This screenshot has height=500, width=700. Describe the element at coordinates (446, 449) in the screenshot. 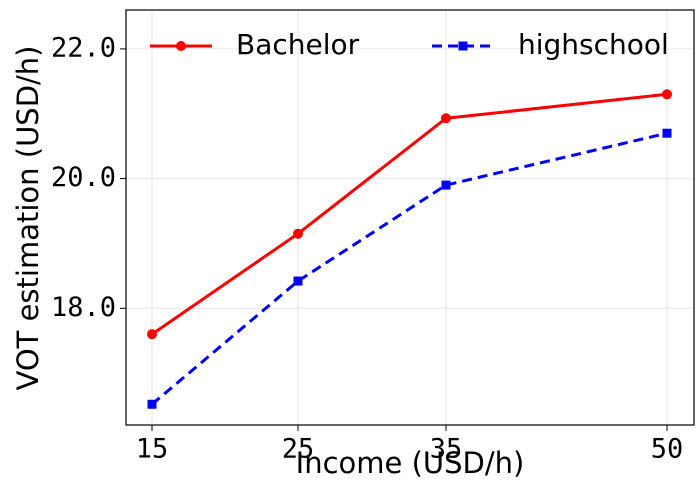

I see `x-tick-label: 35` at that location.